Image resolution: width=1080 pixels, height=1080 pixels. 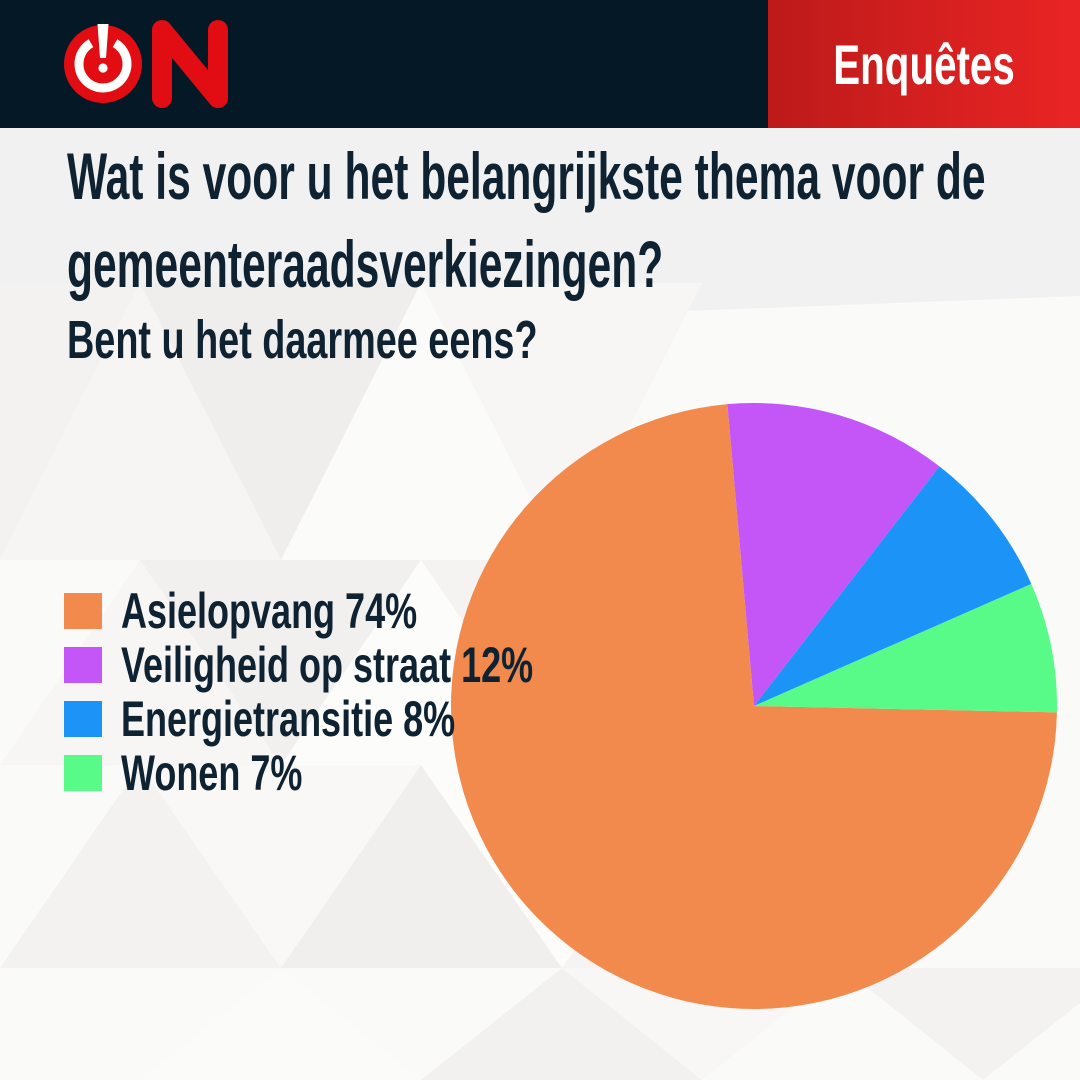 What do you see at coordinates (365, 264) in the screenshot?
I see `question-title-line2: gemeenteraadsverkiezingen?` at bounding box center [365, 264].